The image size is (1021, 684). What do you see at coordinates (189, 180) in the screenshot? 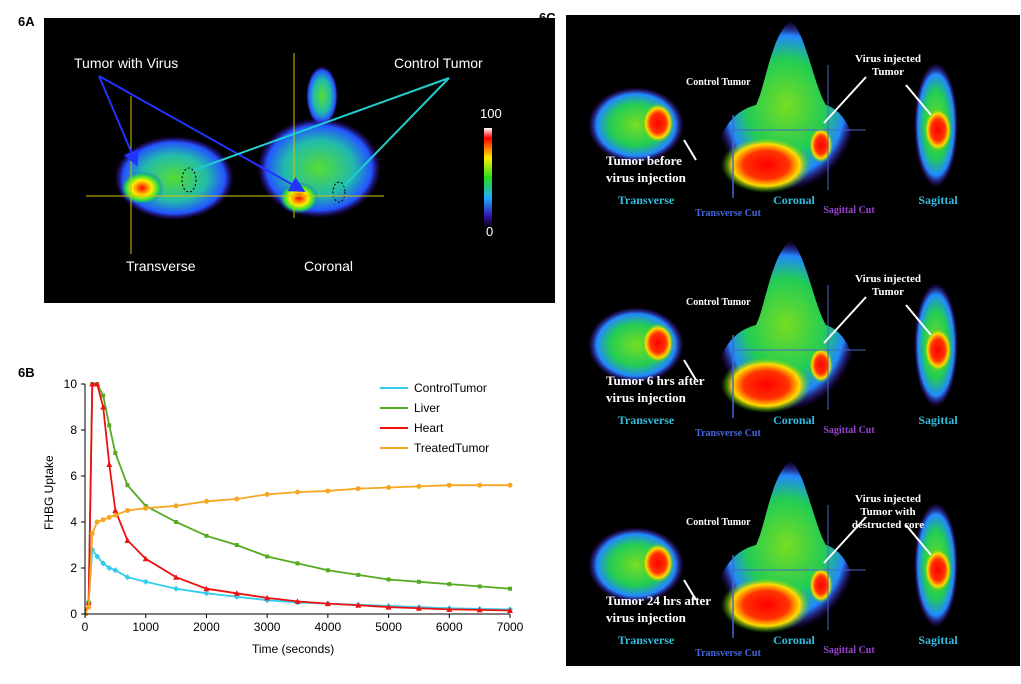
I see `control-tumor-outline` at bounding box center [189, 180].